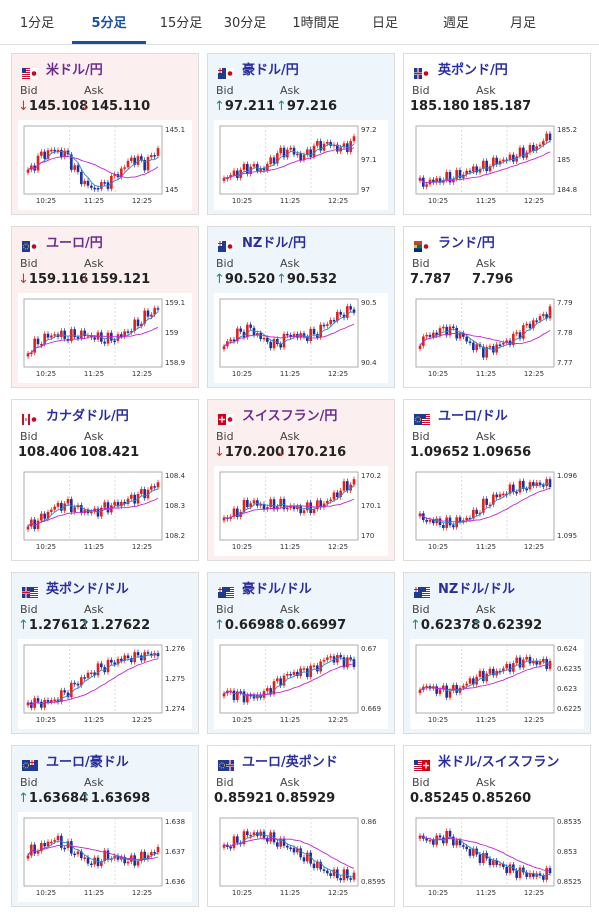 This screenshot has width=599, height=918. What do you see at coordinates (109, 22) in the screenshot?
I see `tab-1: 5分足` at bounding box center [109, 22].